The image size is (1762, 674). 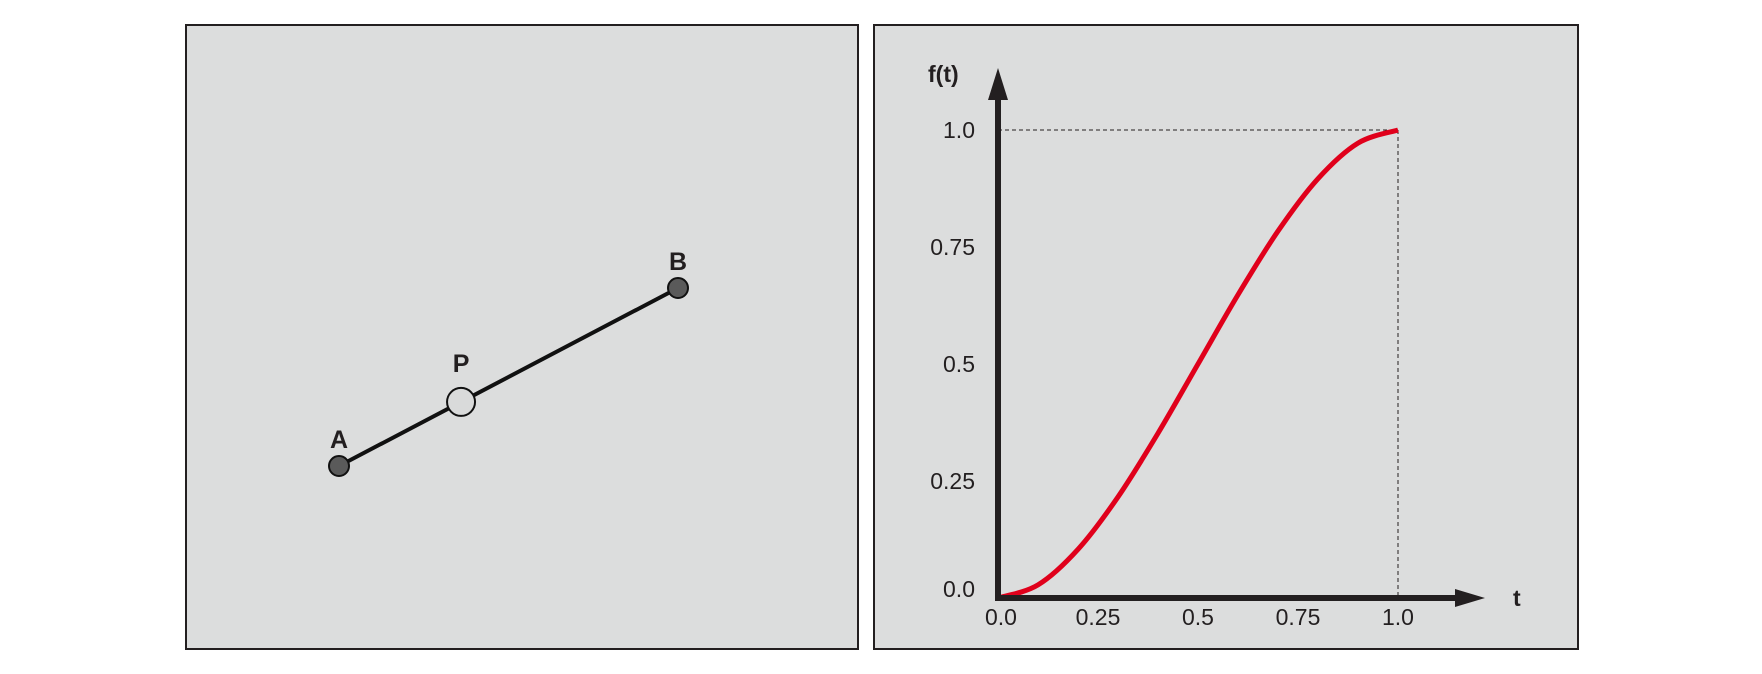 I want to click on segment-ab, so click(x=508, y=377).